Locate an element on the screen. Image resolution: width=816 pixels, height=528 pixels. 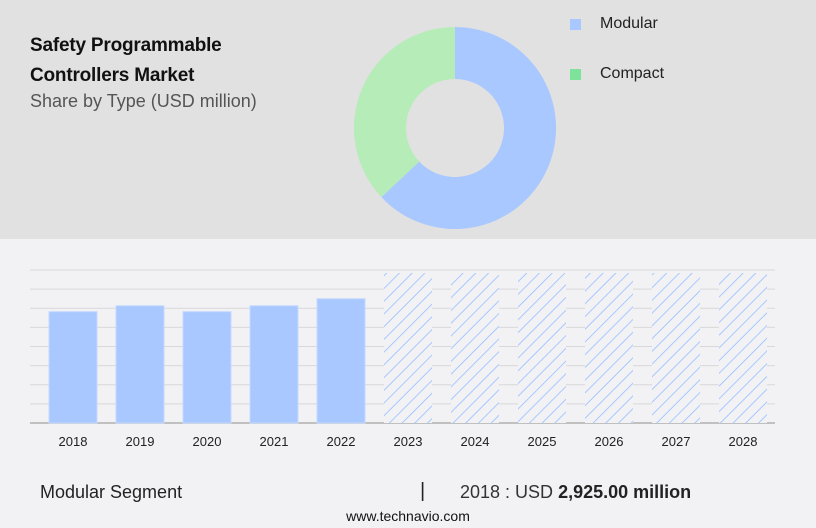
x-tick-label: 2020 is located at coordinates (207, 441).